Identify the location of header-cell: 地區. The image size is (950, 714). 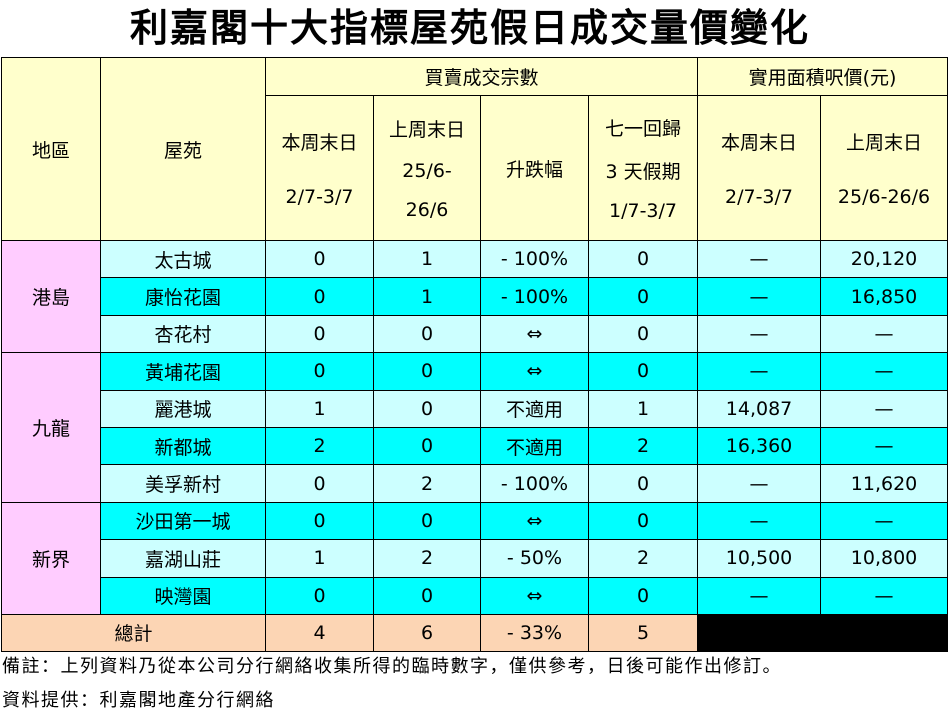
(51, 149).